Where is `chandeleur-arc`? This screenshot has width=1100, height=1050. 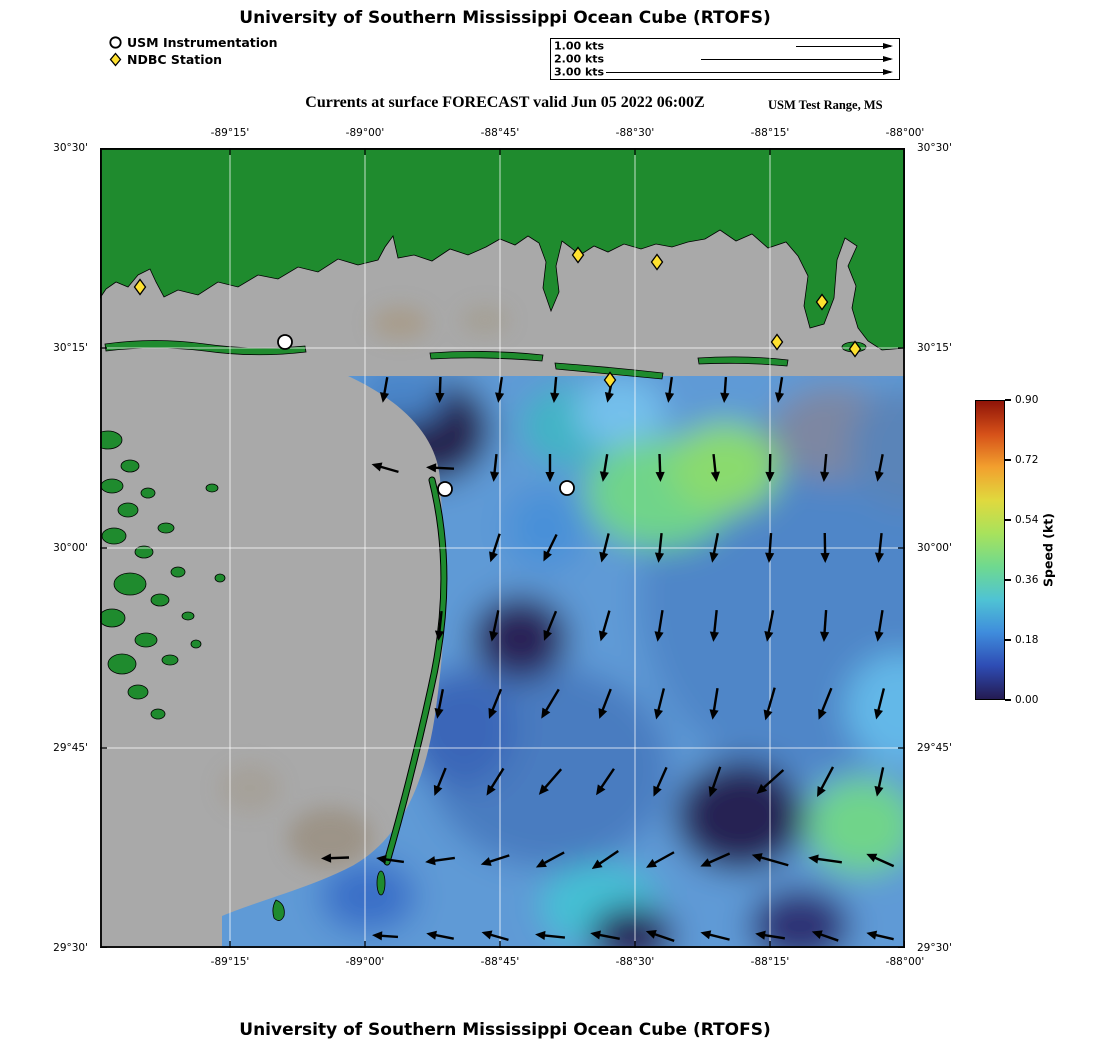 chandeleur-arc is located at coordinates (415, 671).